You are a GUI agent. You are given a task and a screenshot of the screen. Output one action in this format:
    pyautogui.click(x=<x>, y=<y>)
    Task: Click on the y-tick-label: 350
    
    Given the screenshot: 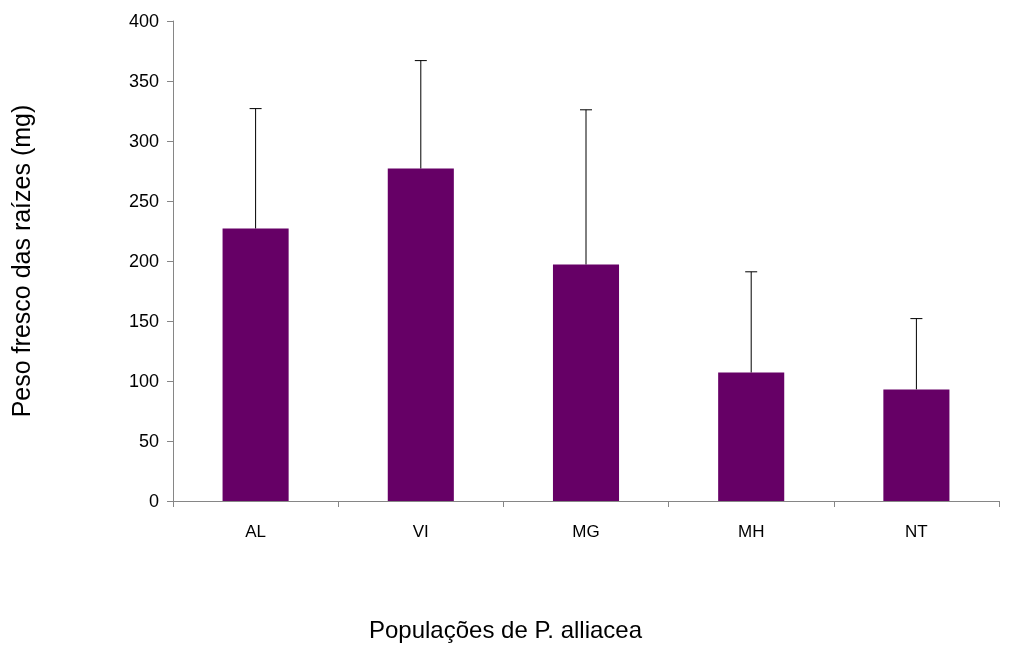 What is the action you would take?
    pyautogui.click(x=143, y=81)
    